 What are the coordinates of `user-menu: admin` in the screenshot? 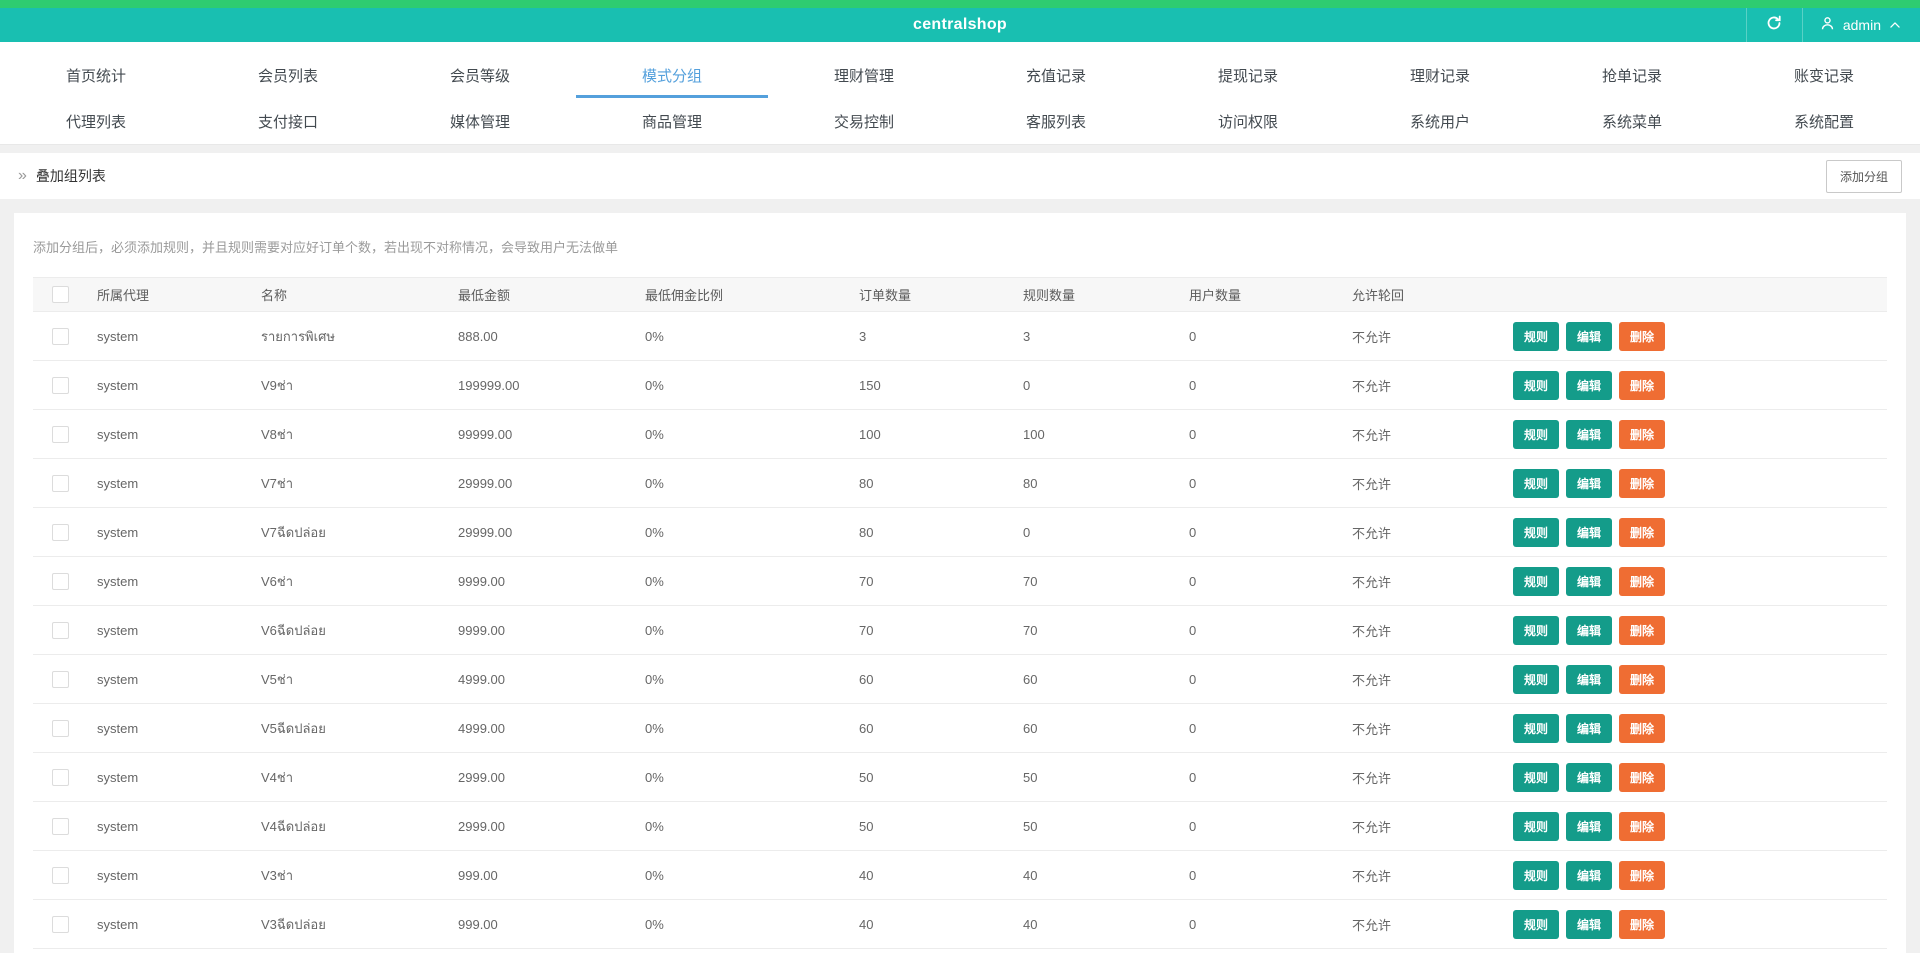 It's located at (1860, 25).